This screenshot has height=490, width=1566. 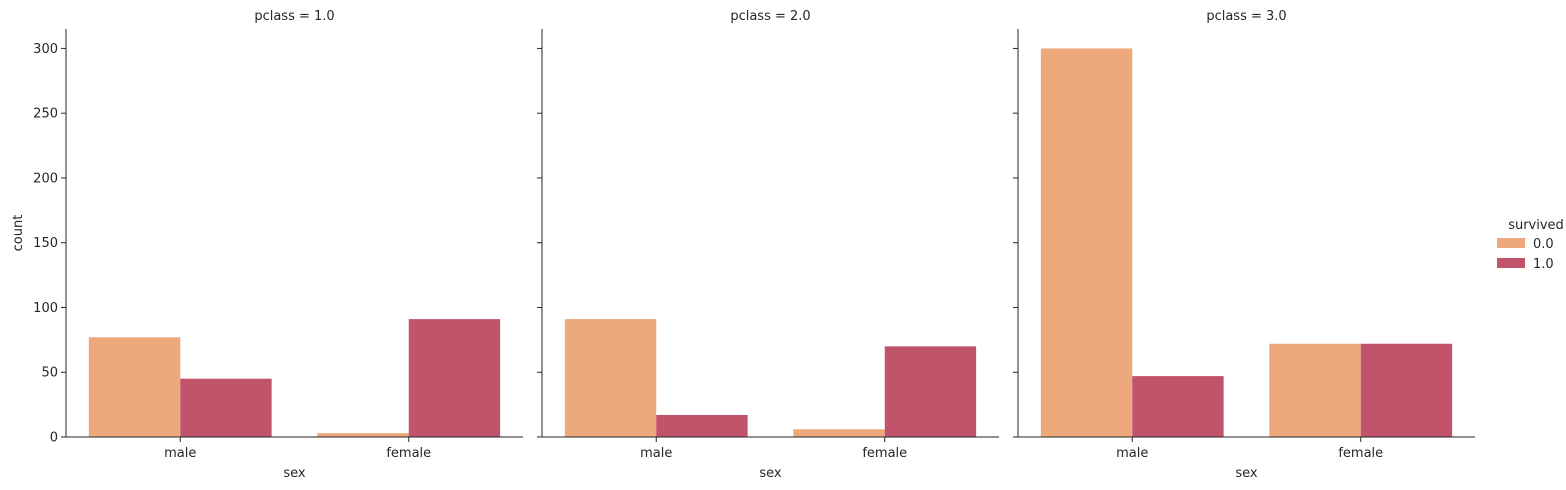 What do you see at coordinates (54, 438) in the screenshot?
I see `y-tick-label-0: 0` at bounding box center [54, 438].